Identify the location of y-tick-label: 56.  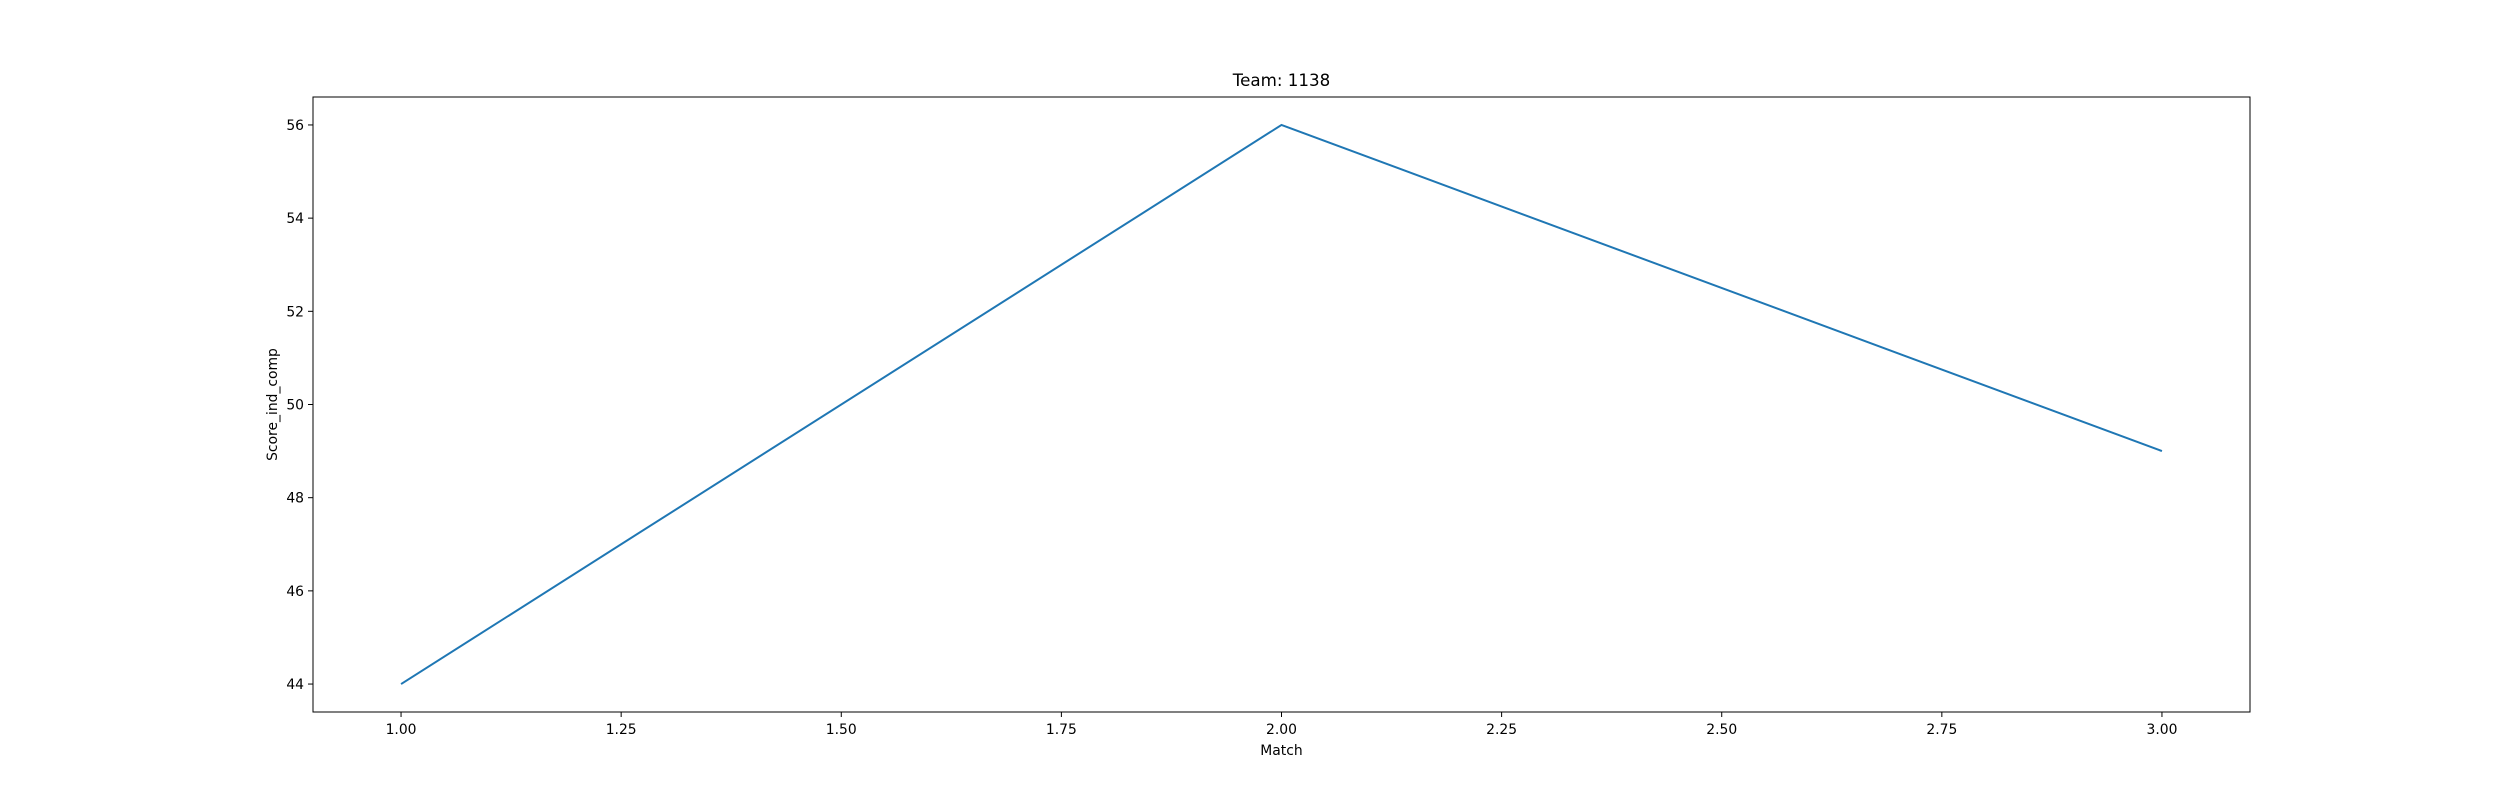
(295, 126).